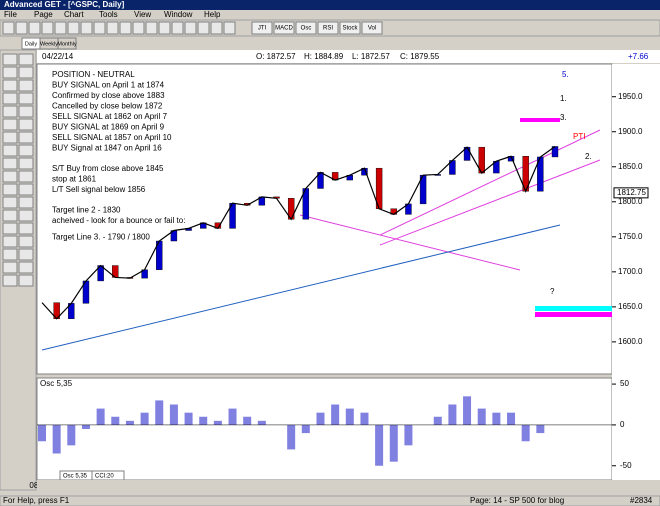 The height and width of the screenshot is (506, 660). Describe the element at coordinates (631, 192) in the screenshot. I see `last-price-label: 1812.75` at that location.